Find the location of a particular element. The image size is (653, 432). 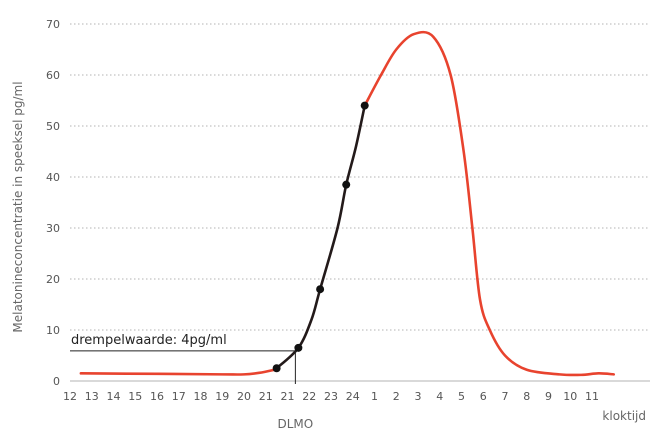

data-markers is located at coordinates (320, 237).